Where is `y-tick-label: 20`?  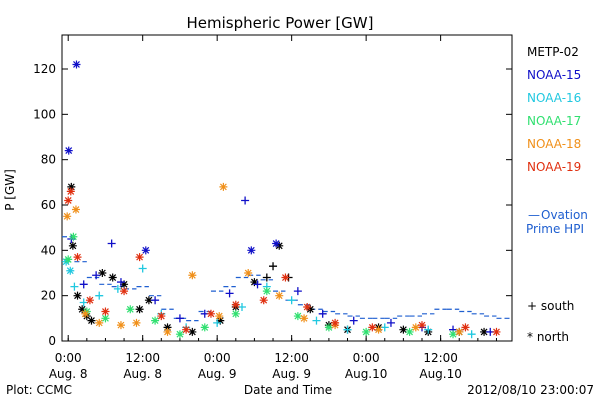
y-tick-label: 20 is located at coordinates (48, 296).